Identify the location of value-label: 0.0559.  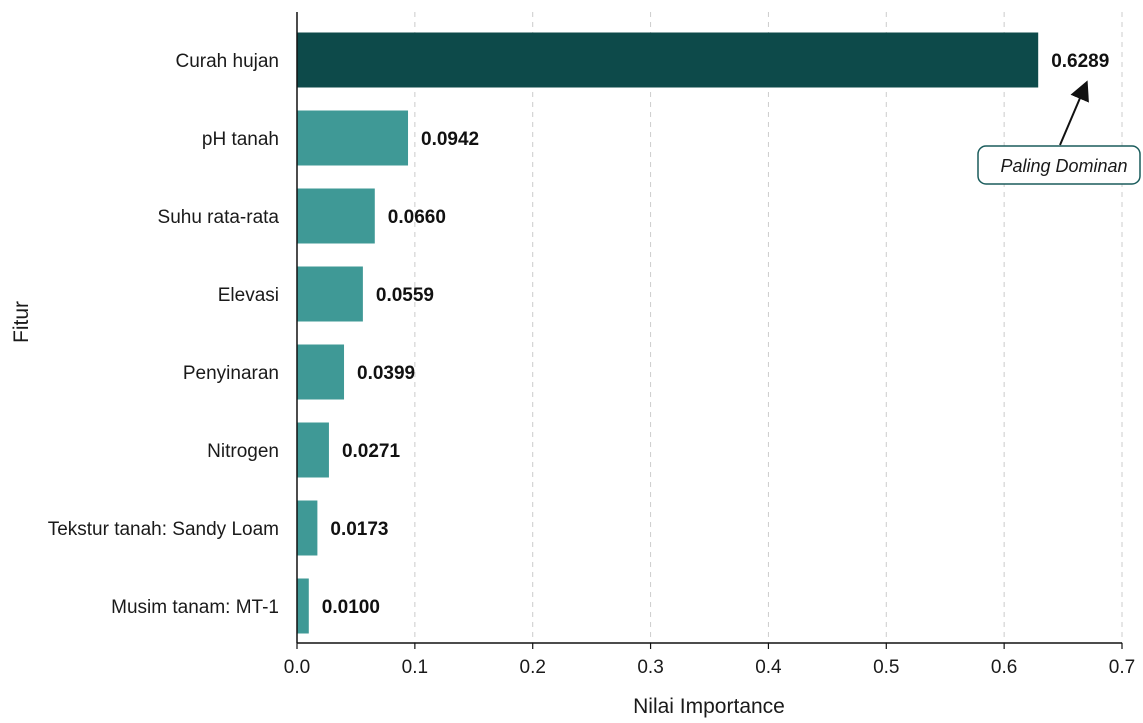
(405, 295).